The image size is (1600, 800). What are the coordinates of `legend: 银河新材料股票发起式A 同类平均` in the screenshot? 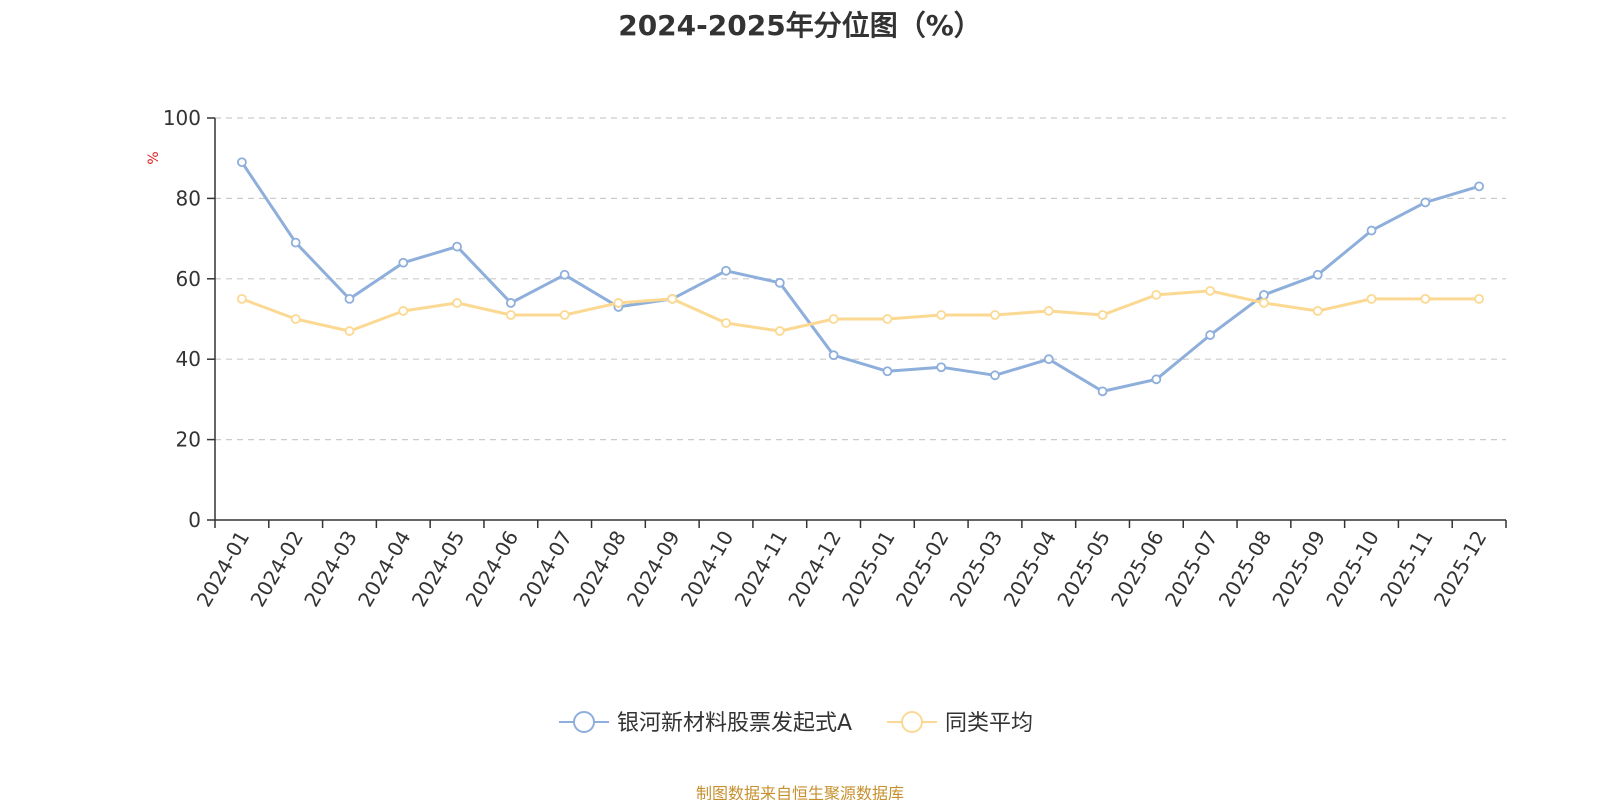 It's located at (796, 723).